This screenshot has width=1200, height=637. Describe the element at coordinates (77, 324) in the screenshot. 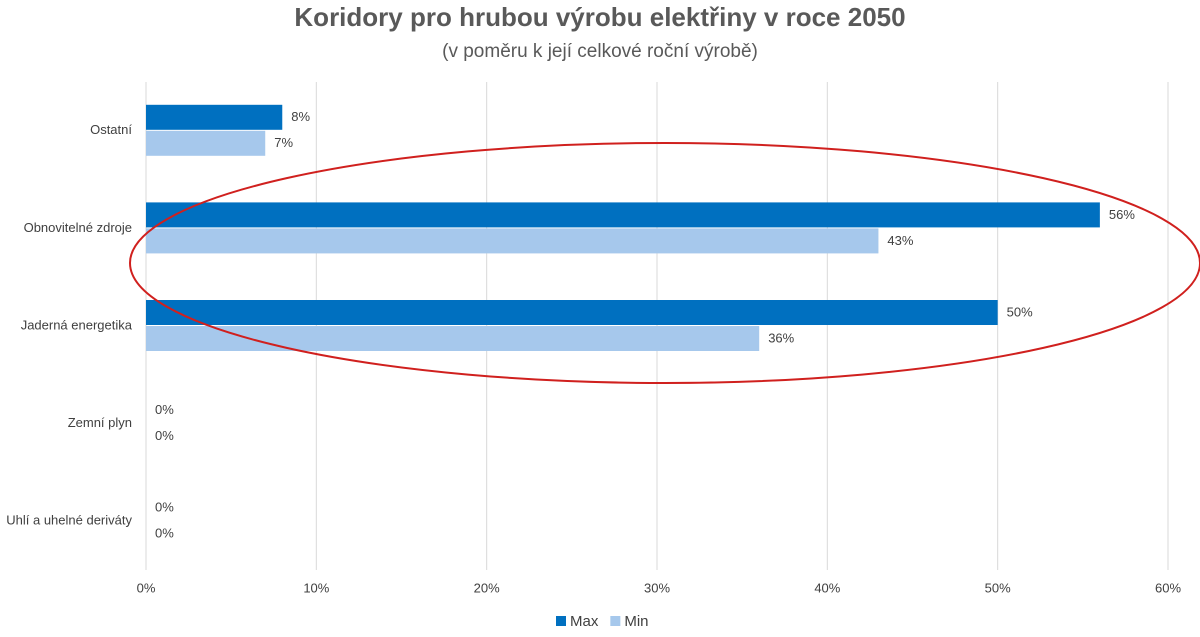

I see `y-tick-label: Jaderná energetika` at that location.